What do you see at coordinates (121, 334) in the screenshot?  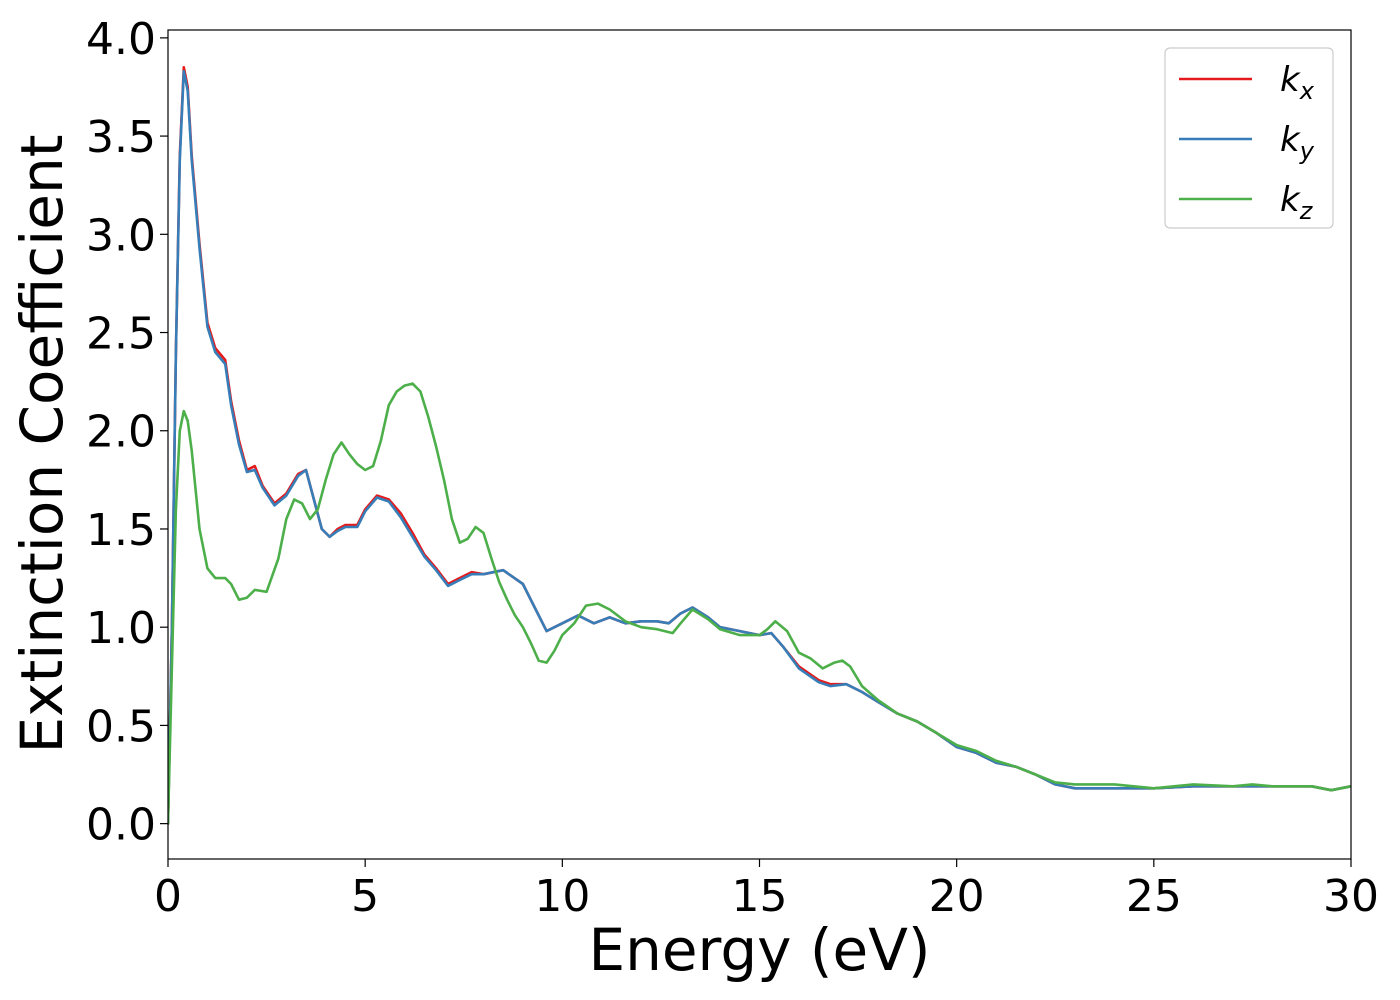 I see `y-tick-label: 2.5` at bounding box center [121, 334].